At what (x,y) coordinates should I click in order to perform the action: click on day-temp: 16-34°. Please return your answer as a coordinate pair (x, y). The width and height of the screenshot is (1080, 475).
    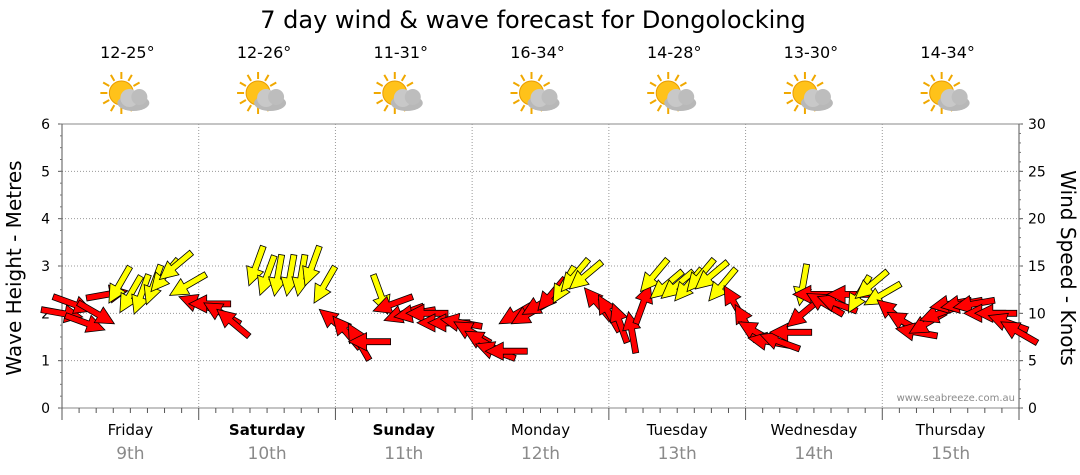
    Looking at the image, I should click on (537, 52).